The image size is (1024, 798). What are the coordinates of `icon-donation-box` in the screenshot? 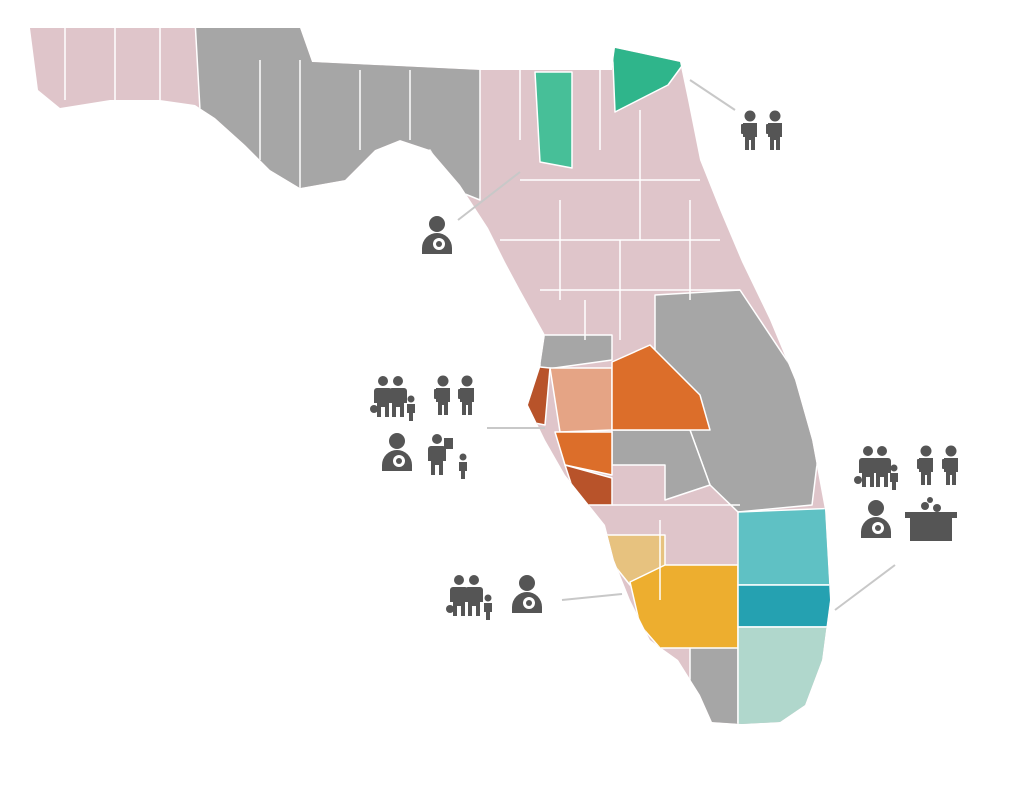 It's located at (931, 519).